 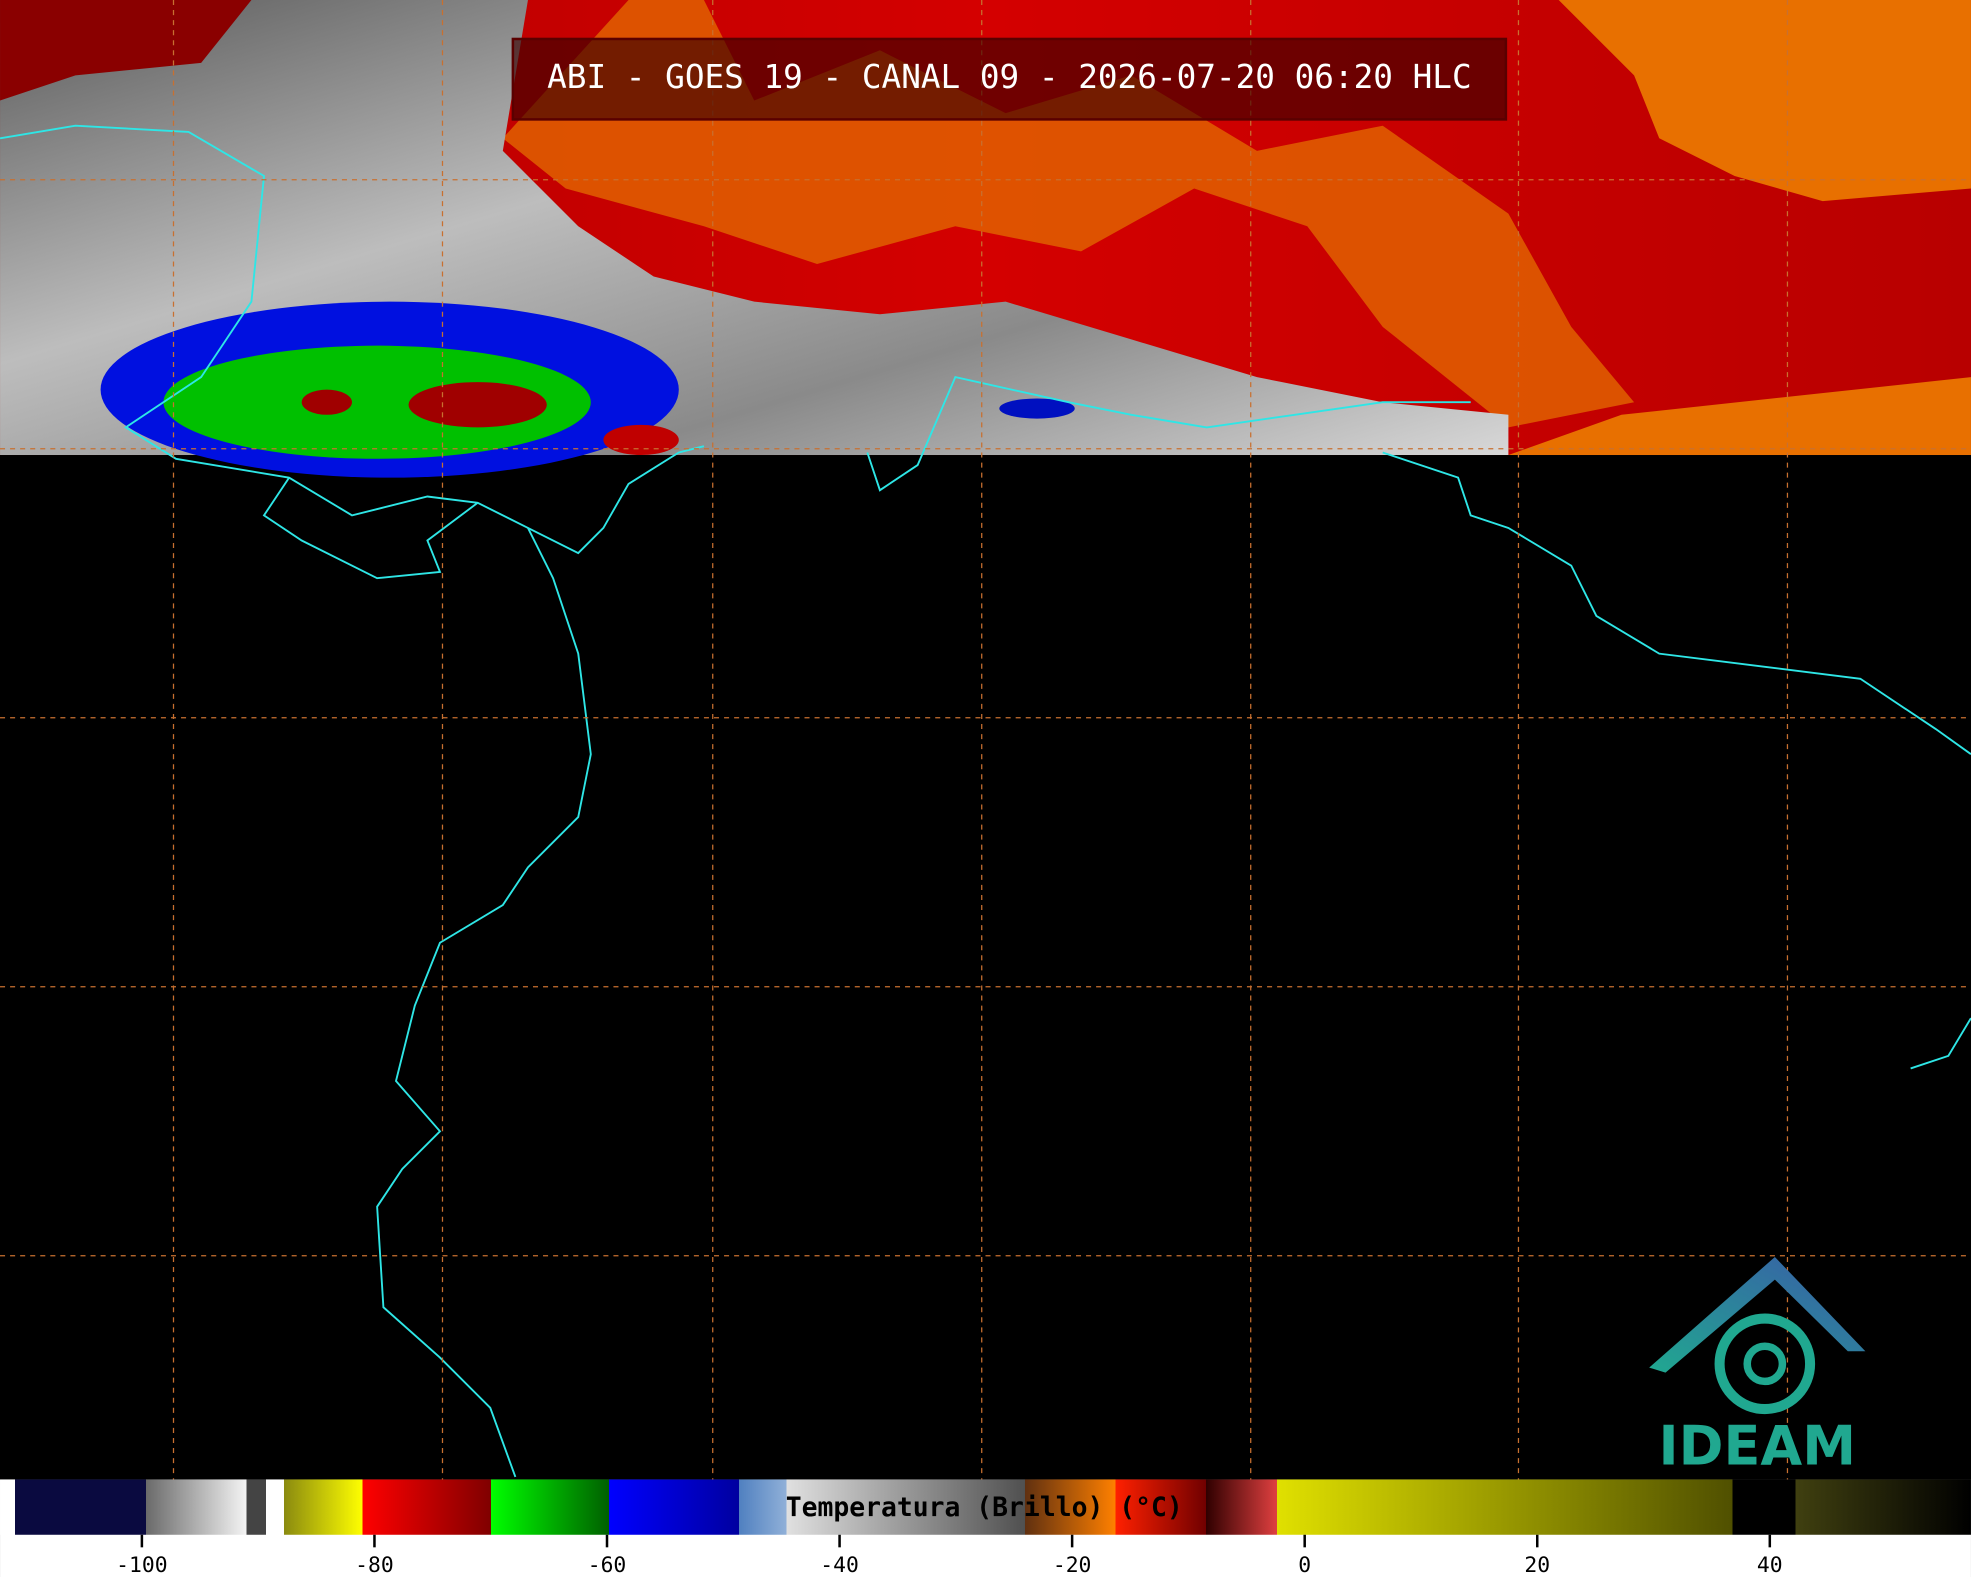 What do you see at coordinates (1757, 1366) in the screenshot?
I see `logo: IDEAM` at bounding box center [1757, 1366].